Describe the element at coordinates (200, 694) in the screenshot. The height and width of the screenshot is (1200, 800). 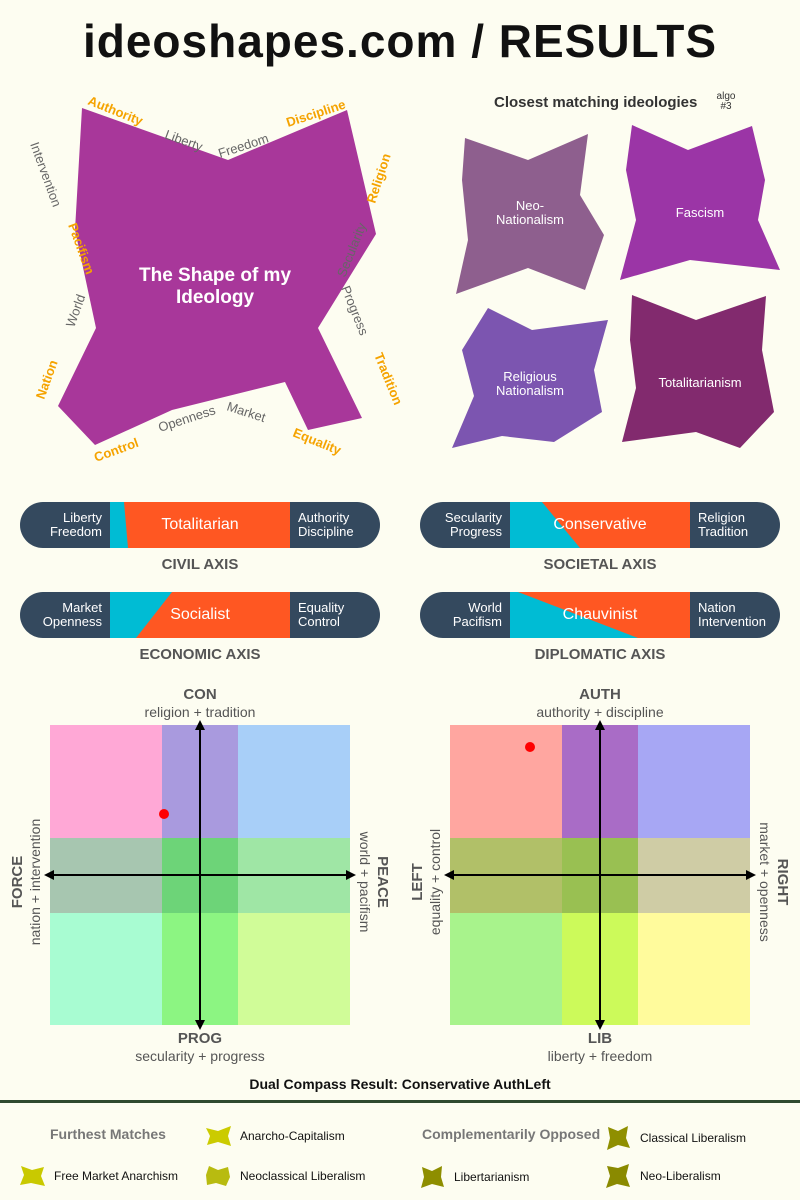
I see `compass1-top: CON` at that location.